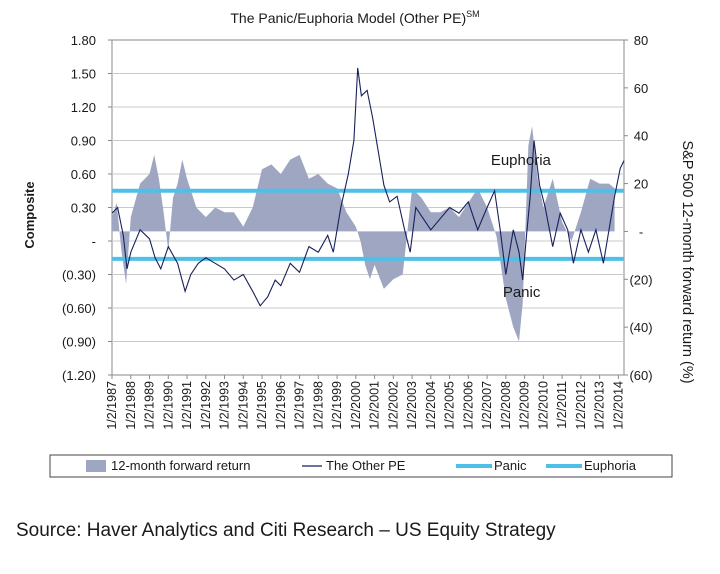 Image resolution: width=720 pixels, height=574 pixels. I want to click on x-tick-label: 1/2/1988, so click(131, 405).